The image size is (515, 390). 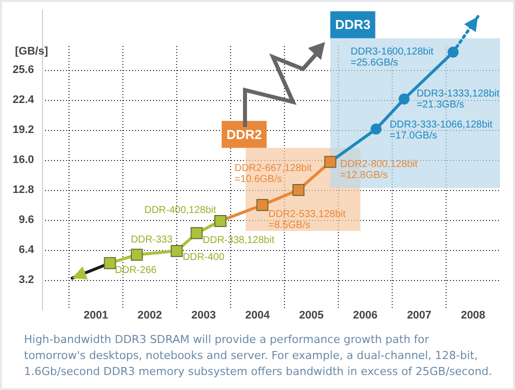 I want to click on data-label: DDR3-1600,128bit =25.6GB/s, so click(x=392, y=57).